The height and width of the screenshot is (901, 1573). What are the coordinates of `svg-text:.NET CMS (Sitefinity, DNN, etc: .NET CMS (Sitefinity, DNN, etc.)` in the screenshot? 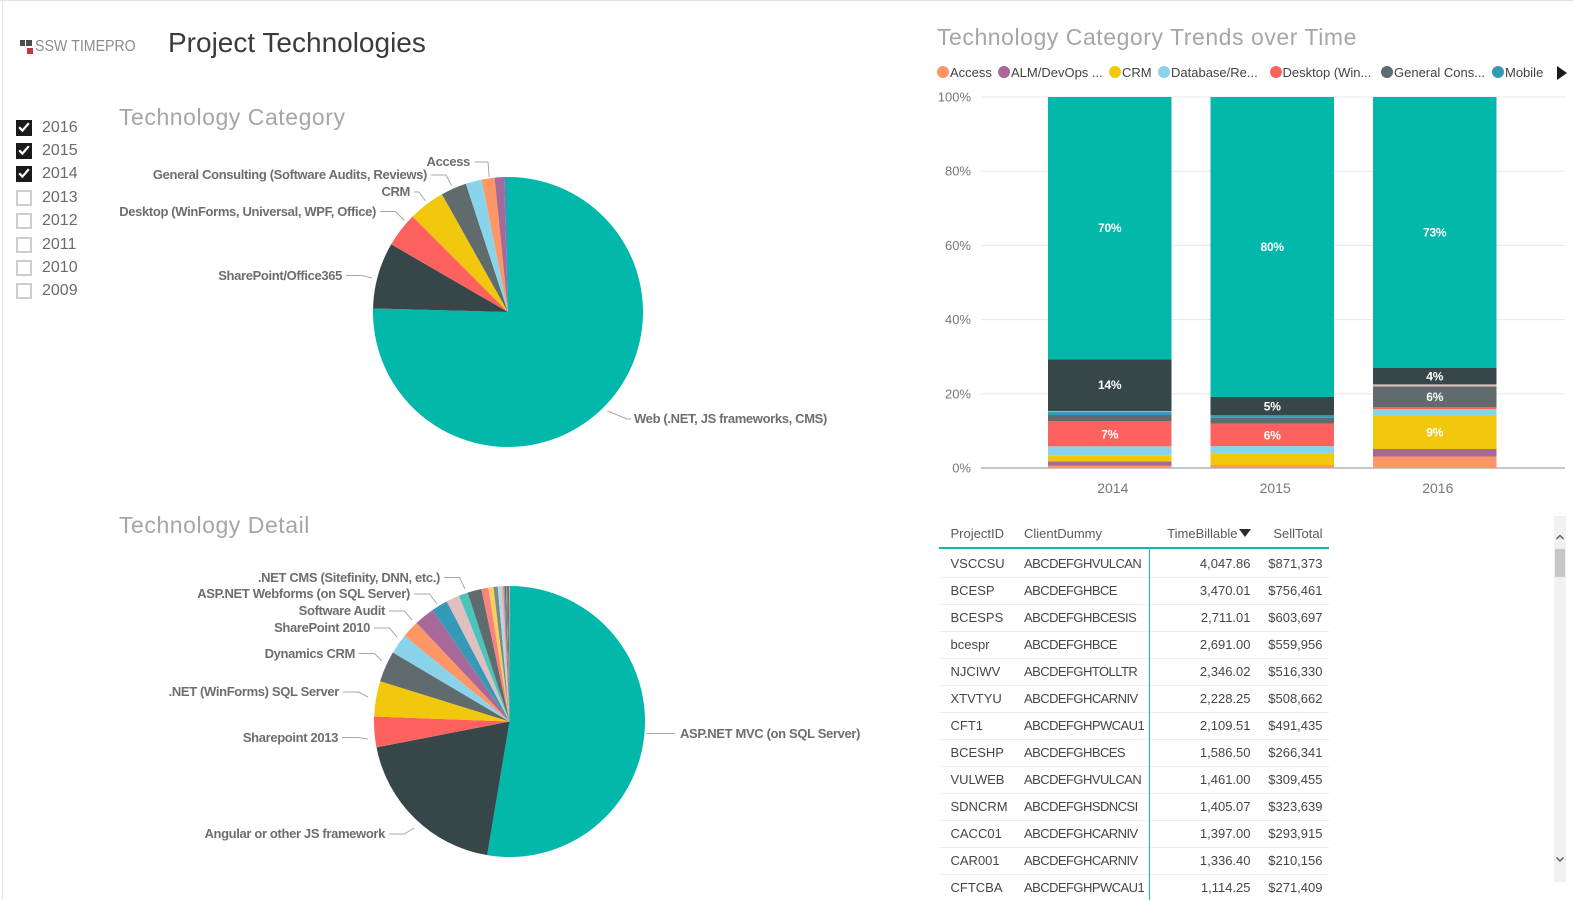 It's located at (349, 577).